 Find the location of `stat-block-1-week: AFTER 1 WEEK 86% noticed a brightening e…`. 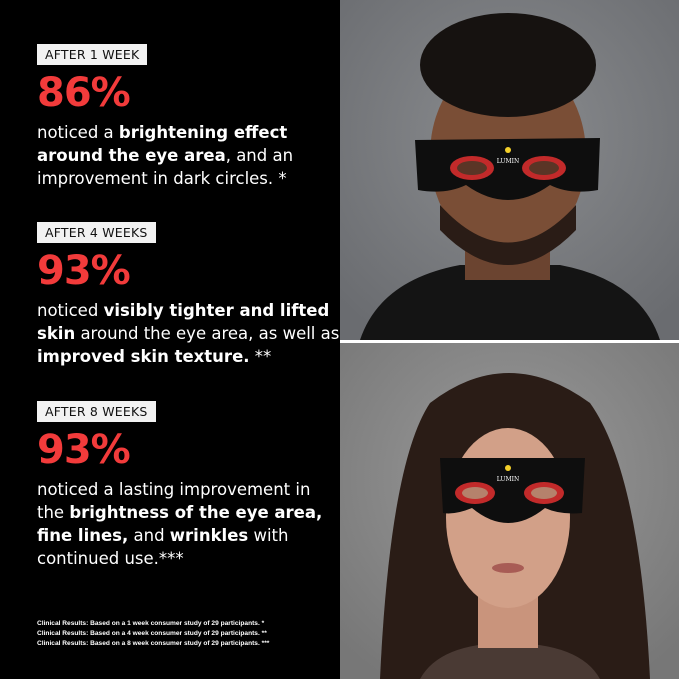

stat-block-1-week: AFTER 1 WEEK 86% noticed a brightening e… is located at coordinates (189, 117).